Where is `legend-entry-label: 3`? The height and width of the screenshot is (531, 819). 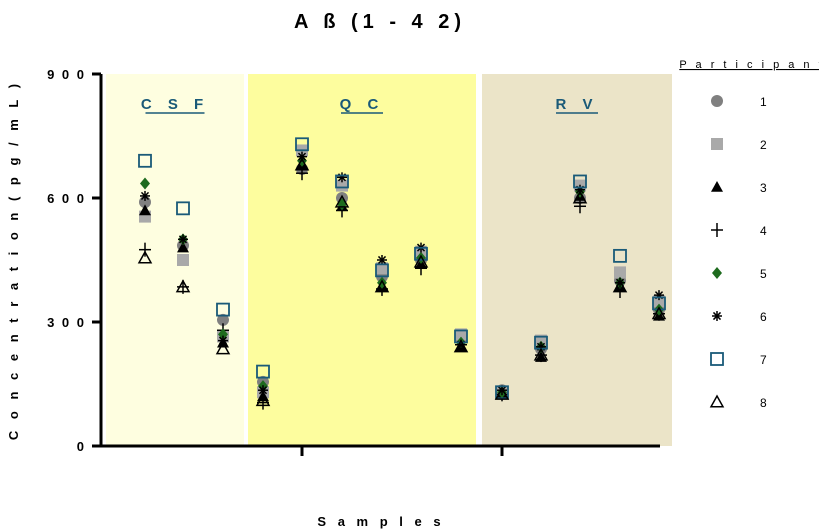
legend-entry-label: 3 is located at coordinates (763, 188).